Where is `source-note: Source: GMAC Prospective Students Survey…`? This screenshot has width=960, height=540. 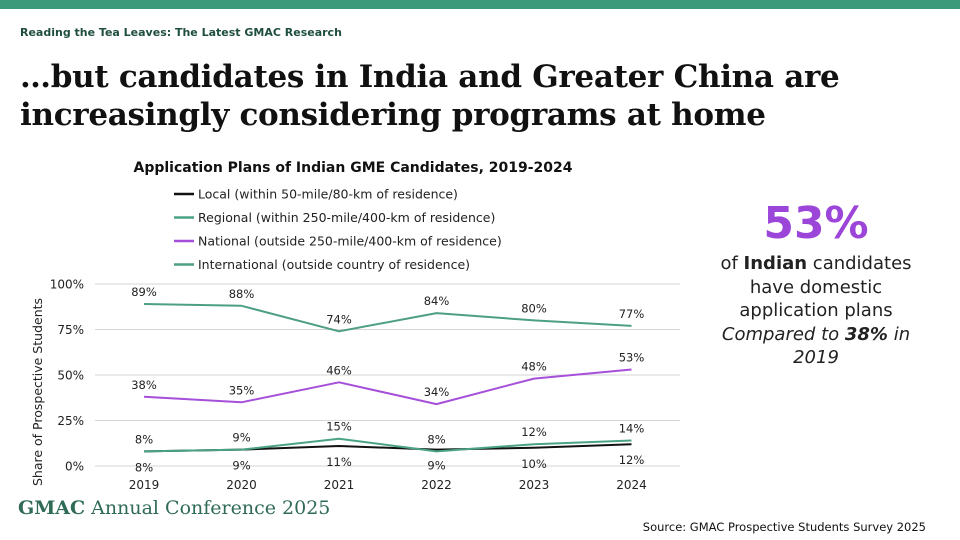 source-note: Source: GMAC Prospective Students Survey… is located at coordinates (784, 527).